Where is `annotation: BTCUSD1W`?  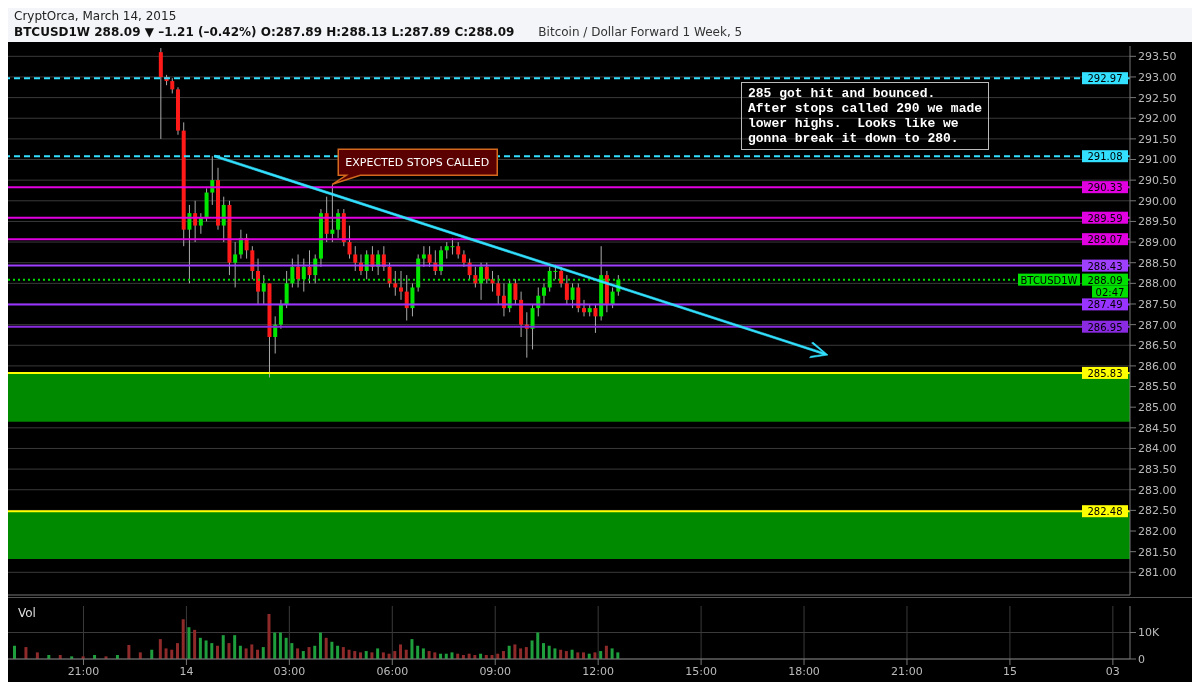 annotation: BTCUSD1W is located at coordinates (1049, 280).